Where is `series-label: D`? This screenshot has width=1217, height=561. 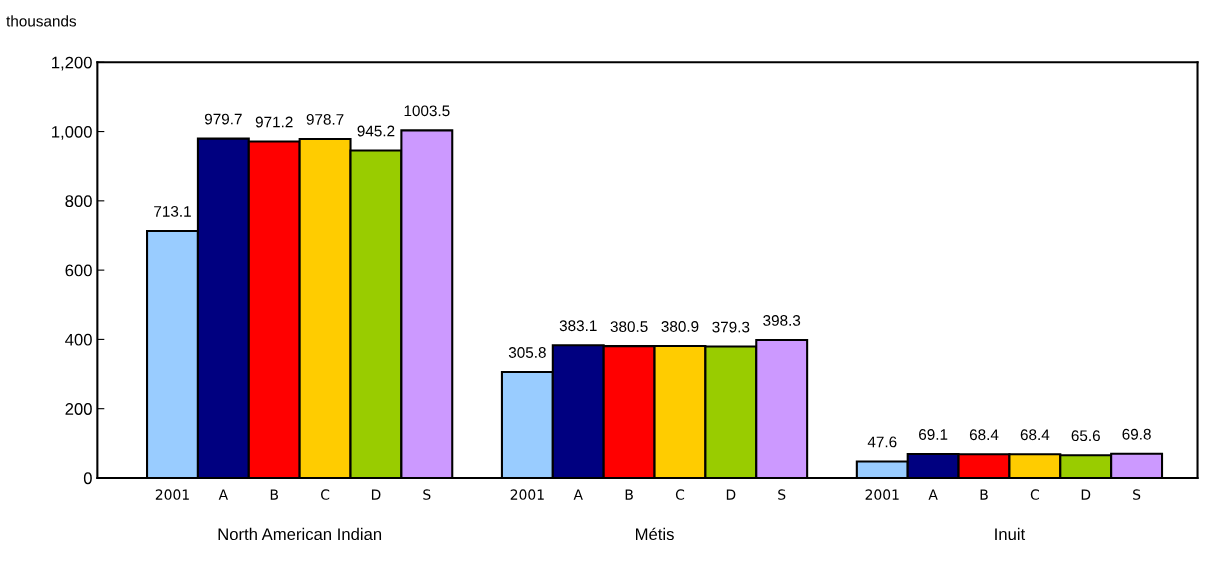 series-label: D is located at coordinates (376, 494).